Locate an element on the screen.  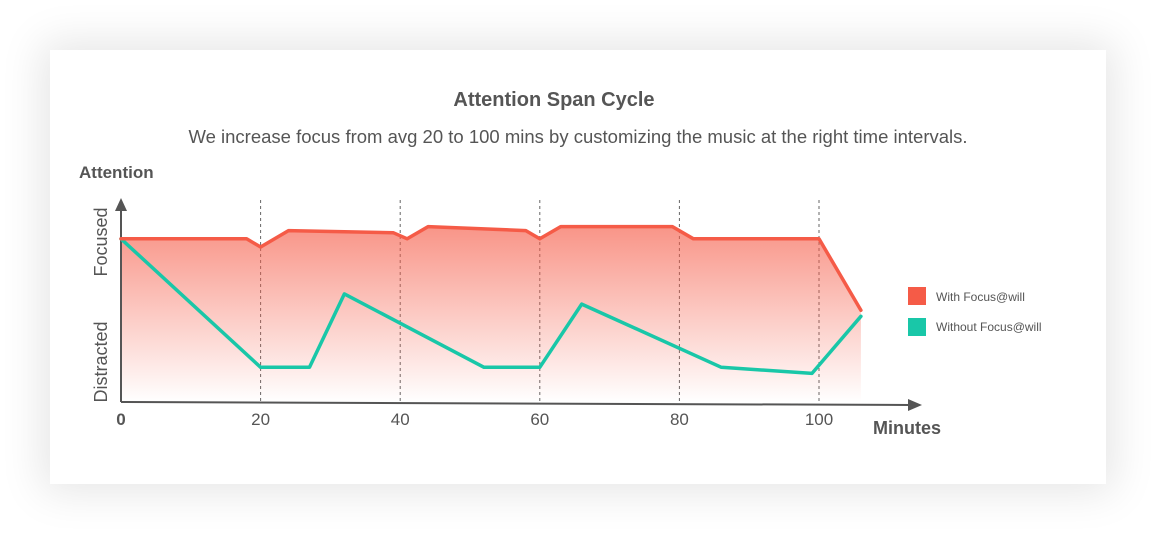
legend-swatch-without-focus is located at coordinates (917, 327).